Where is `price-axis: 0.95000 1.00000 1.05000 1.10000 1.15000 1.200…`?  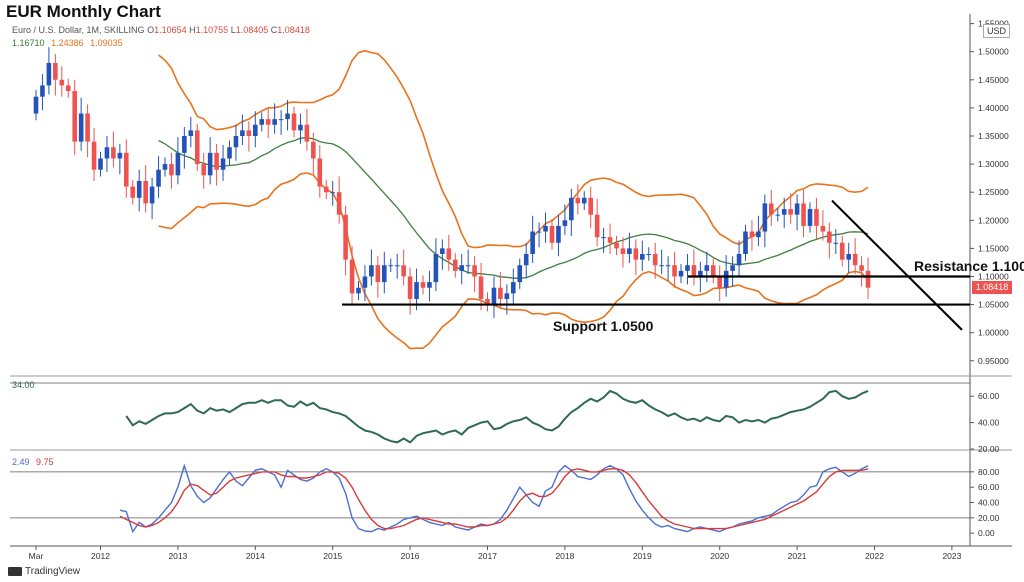
price-axis: 0.95000 1.00000 1.05000 1.10000 1.15000 1.200… is located at coordinates (989, 278).